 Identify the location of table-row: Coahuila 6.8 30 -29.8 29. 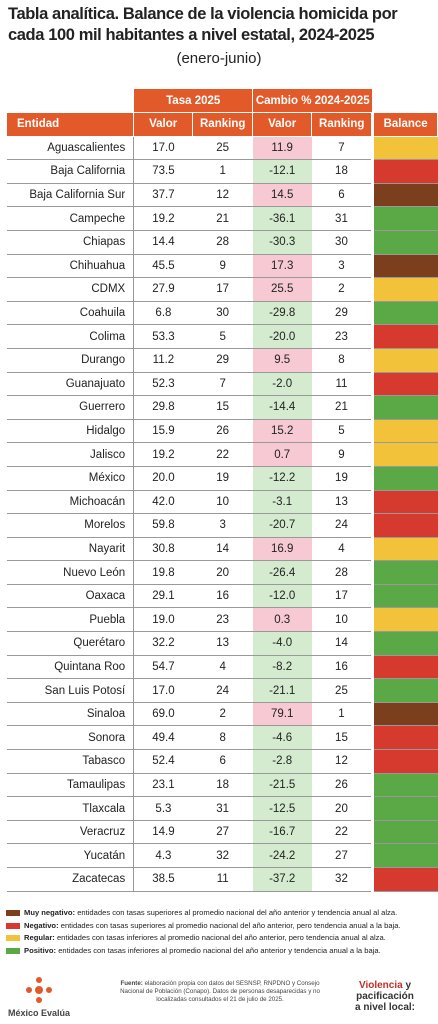
(222, 313).